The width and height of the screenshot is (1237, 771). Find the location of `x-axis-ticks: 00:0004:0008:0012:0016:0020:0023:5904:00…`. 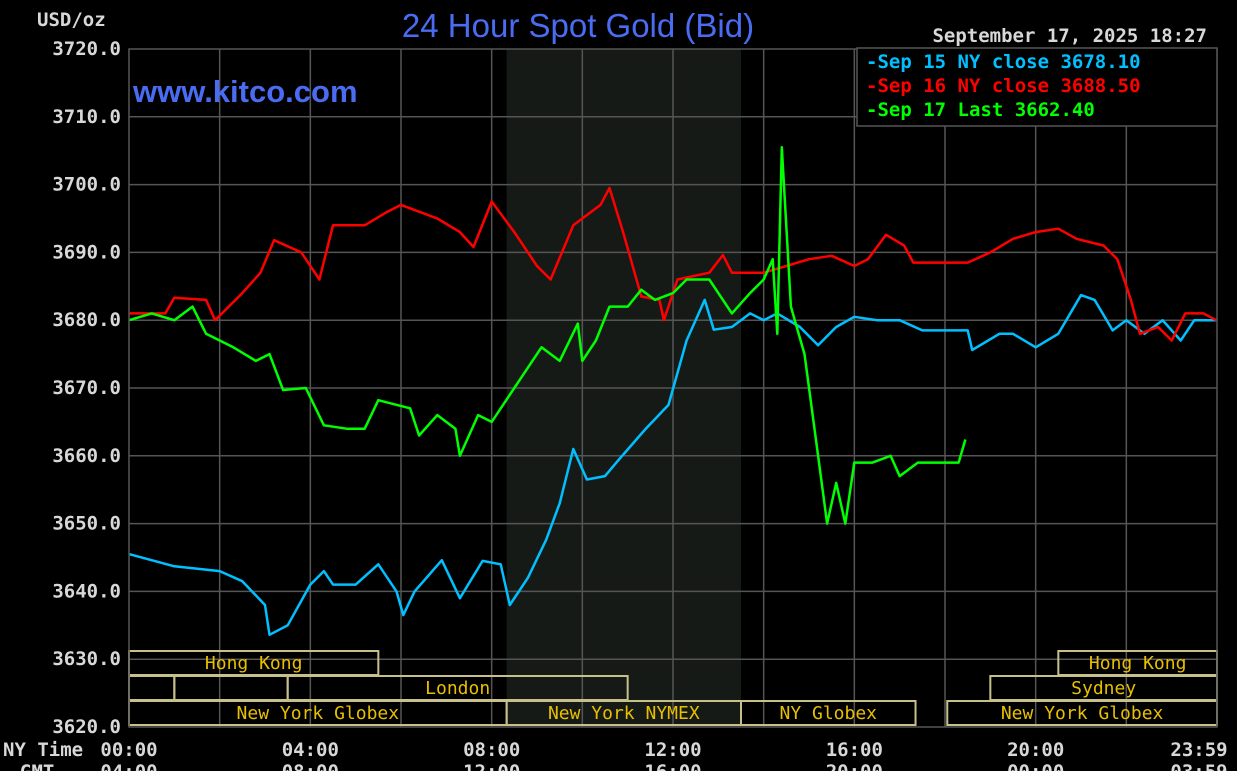

x-axis-ticks: 00:0004:0008:0012:0016:0020:0023:5904:00… is located at coordinates (663, 755).